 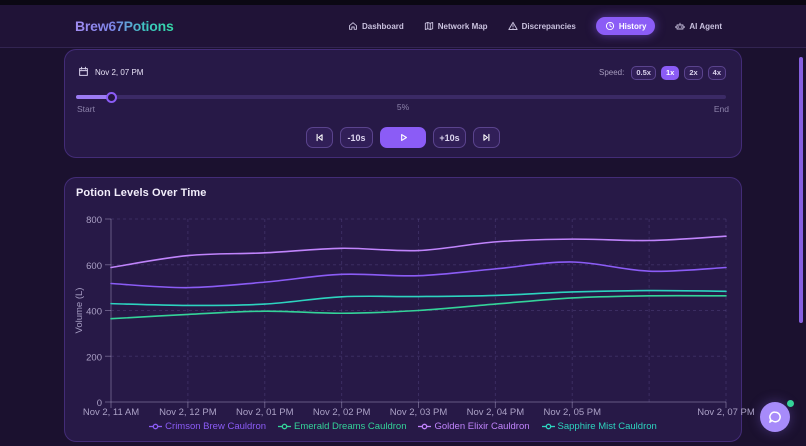 I want to click on x-tick-label: Nov 2, 01 PM, so click(x=265, y=412).